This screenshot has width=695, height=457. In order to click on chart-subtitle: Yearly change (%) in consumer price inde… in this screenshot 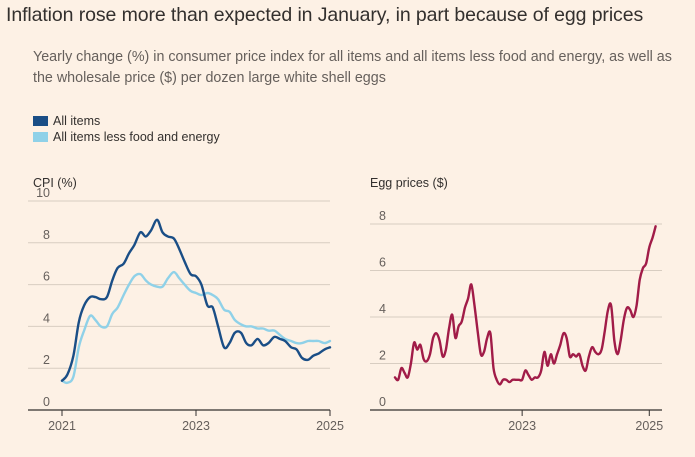, I will do `click(352, 67)`.